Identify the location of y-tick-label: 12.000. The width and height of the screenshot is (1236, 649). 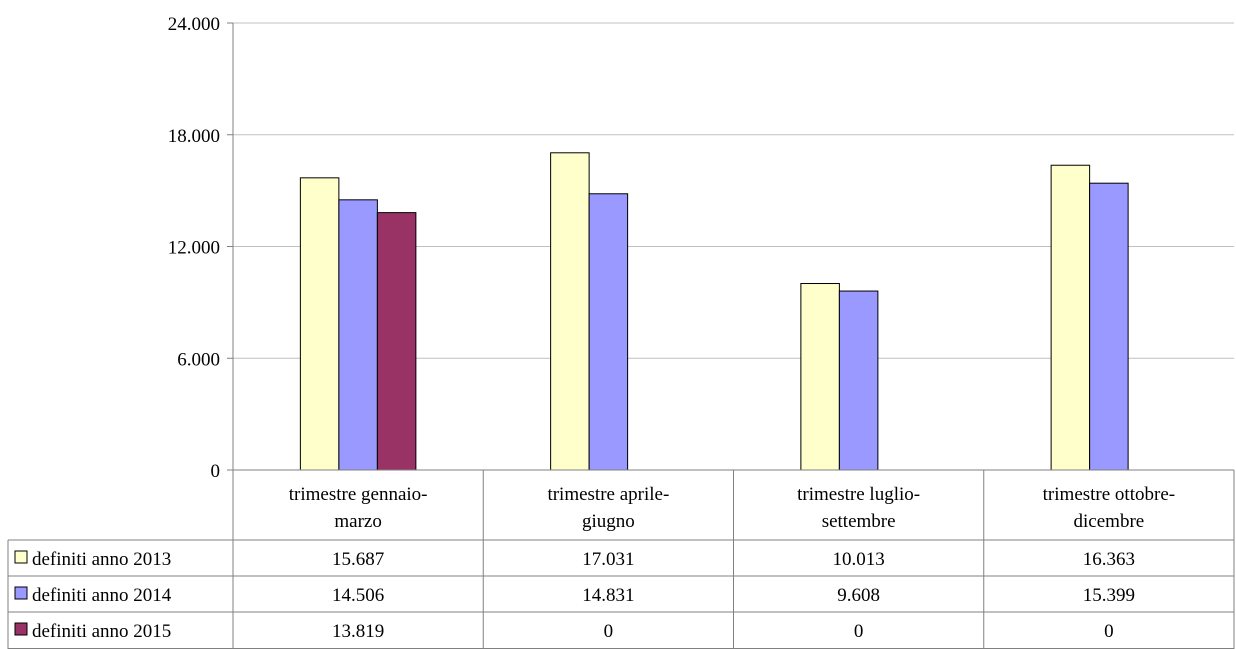
(194, 248).